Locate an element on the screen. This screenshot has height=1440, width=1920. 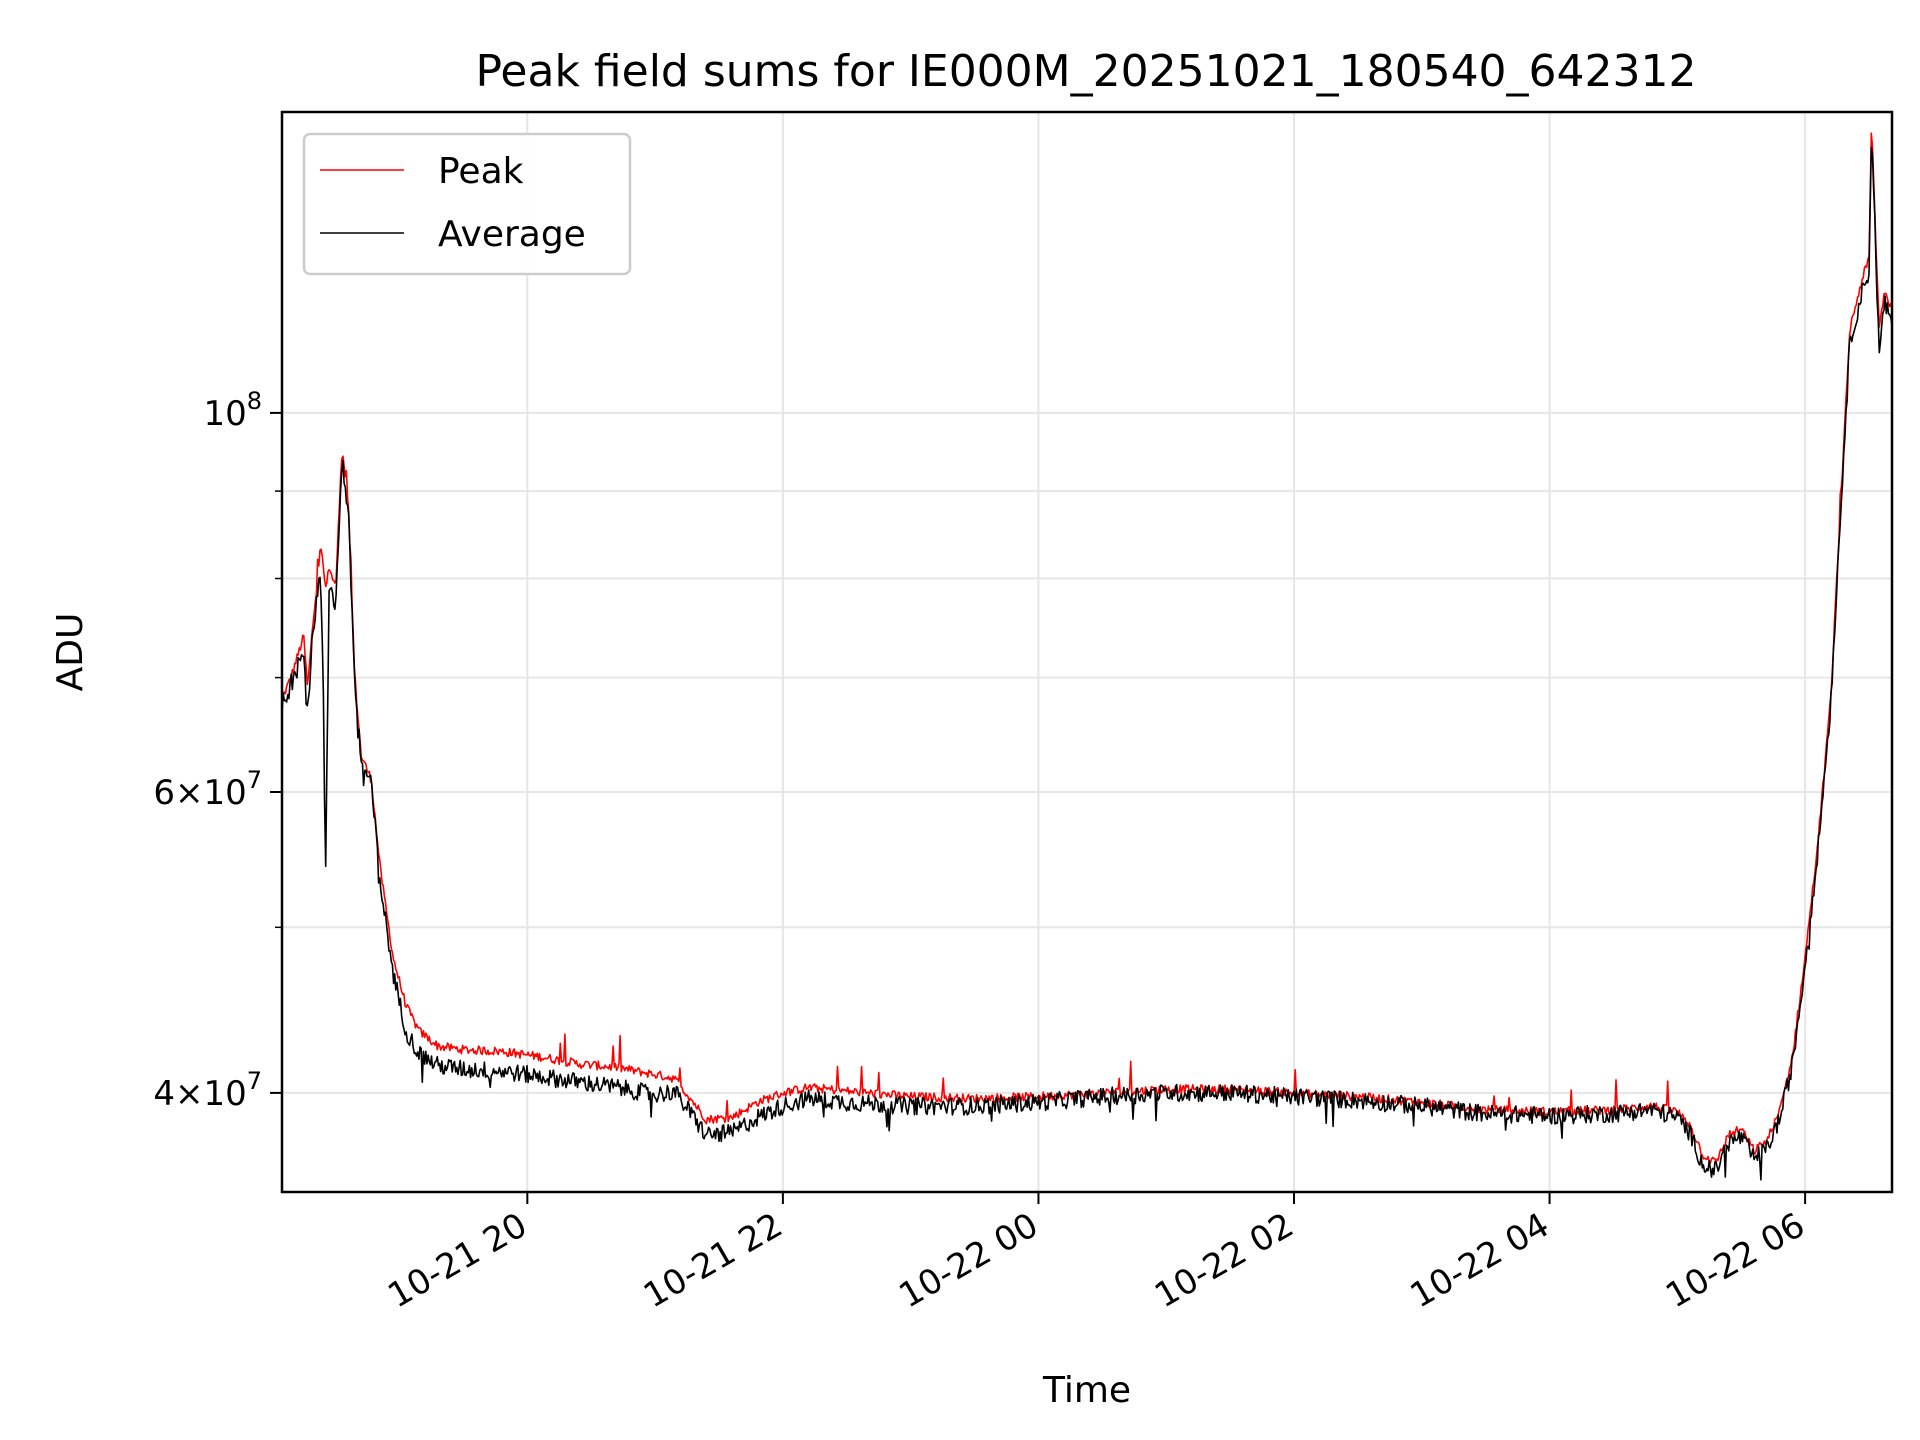
y-tick-mantissa: 4 is located at coordinates (164, 1094).